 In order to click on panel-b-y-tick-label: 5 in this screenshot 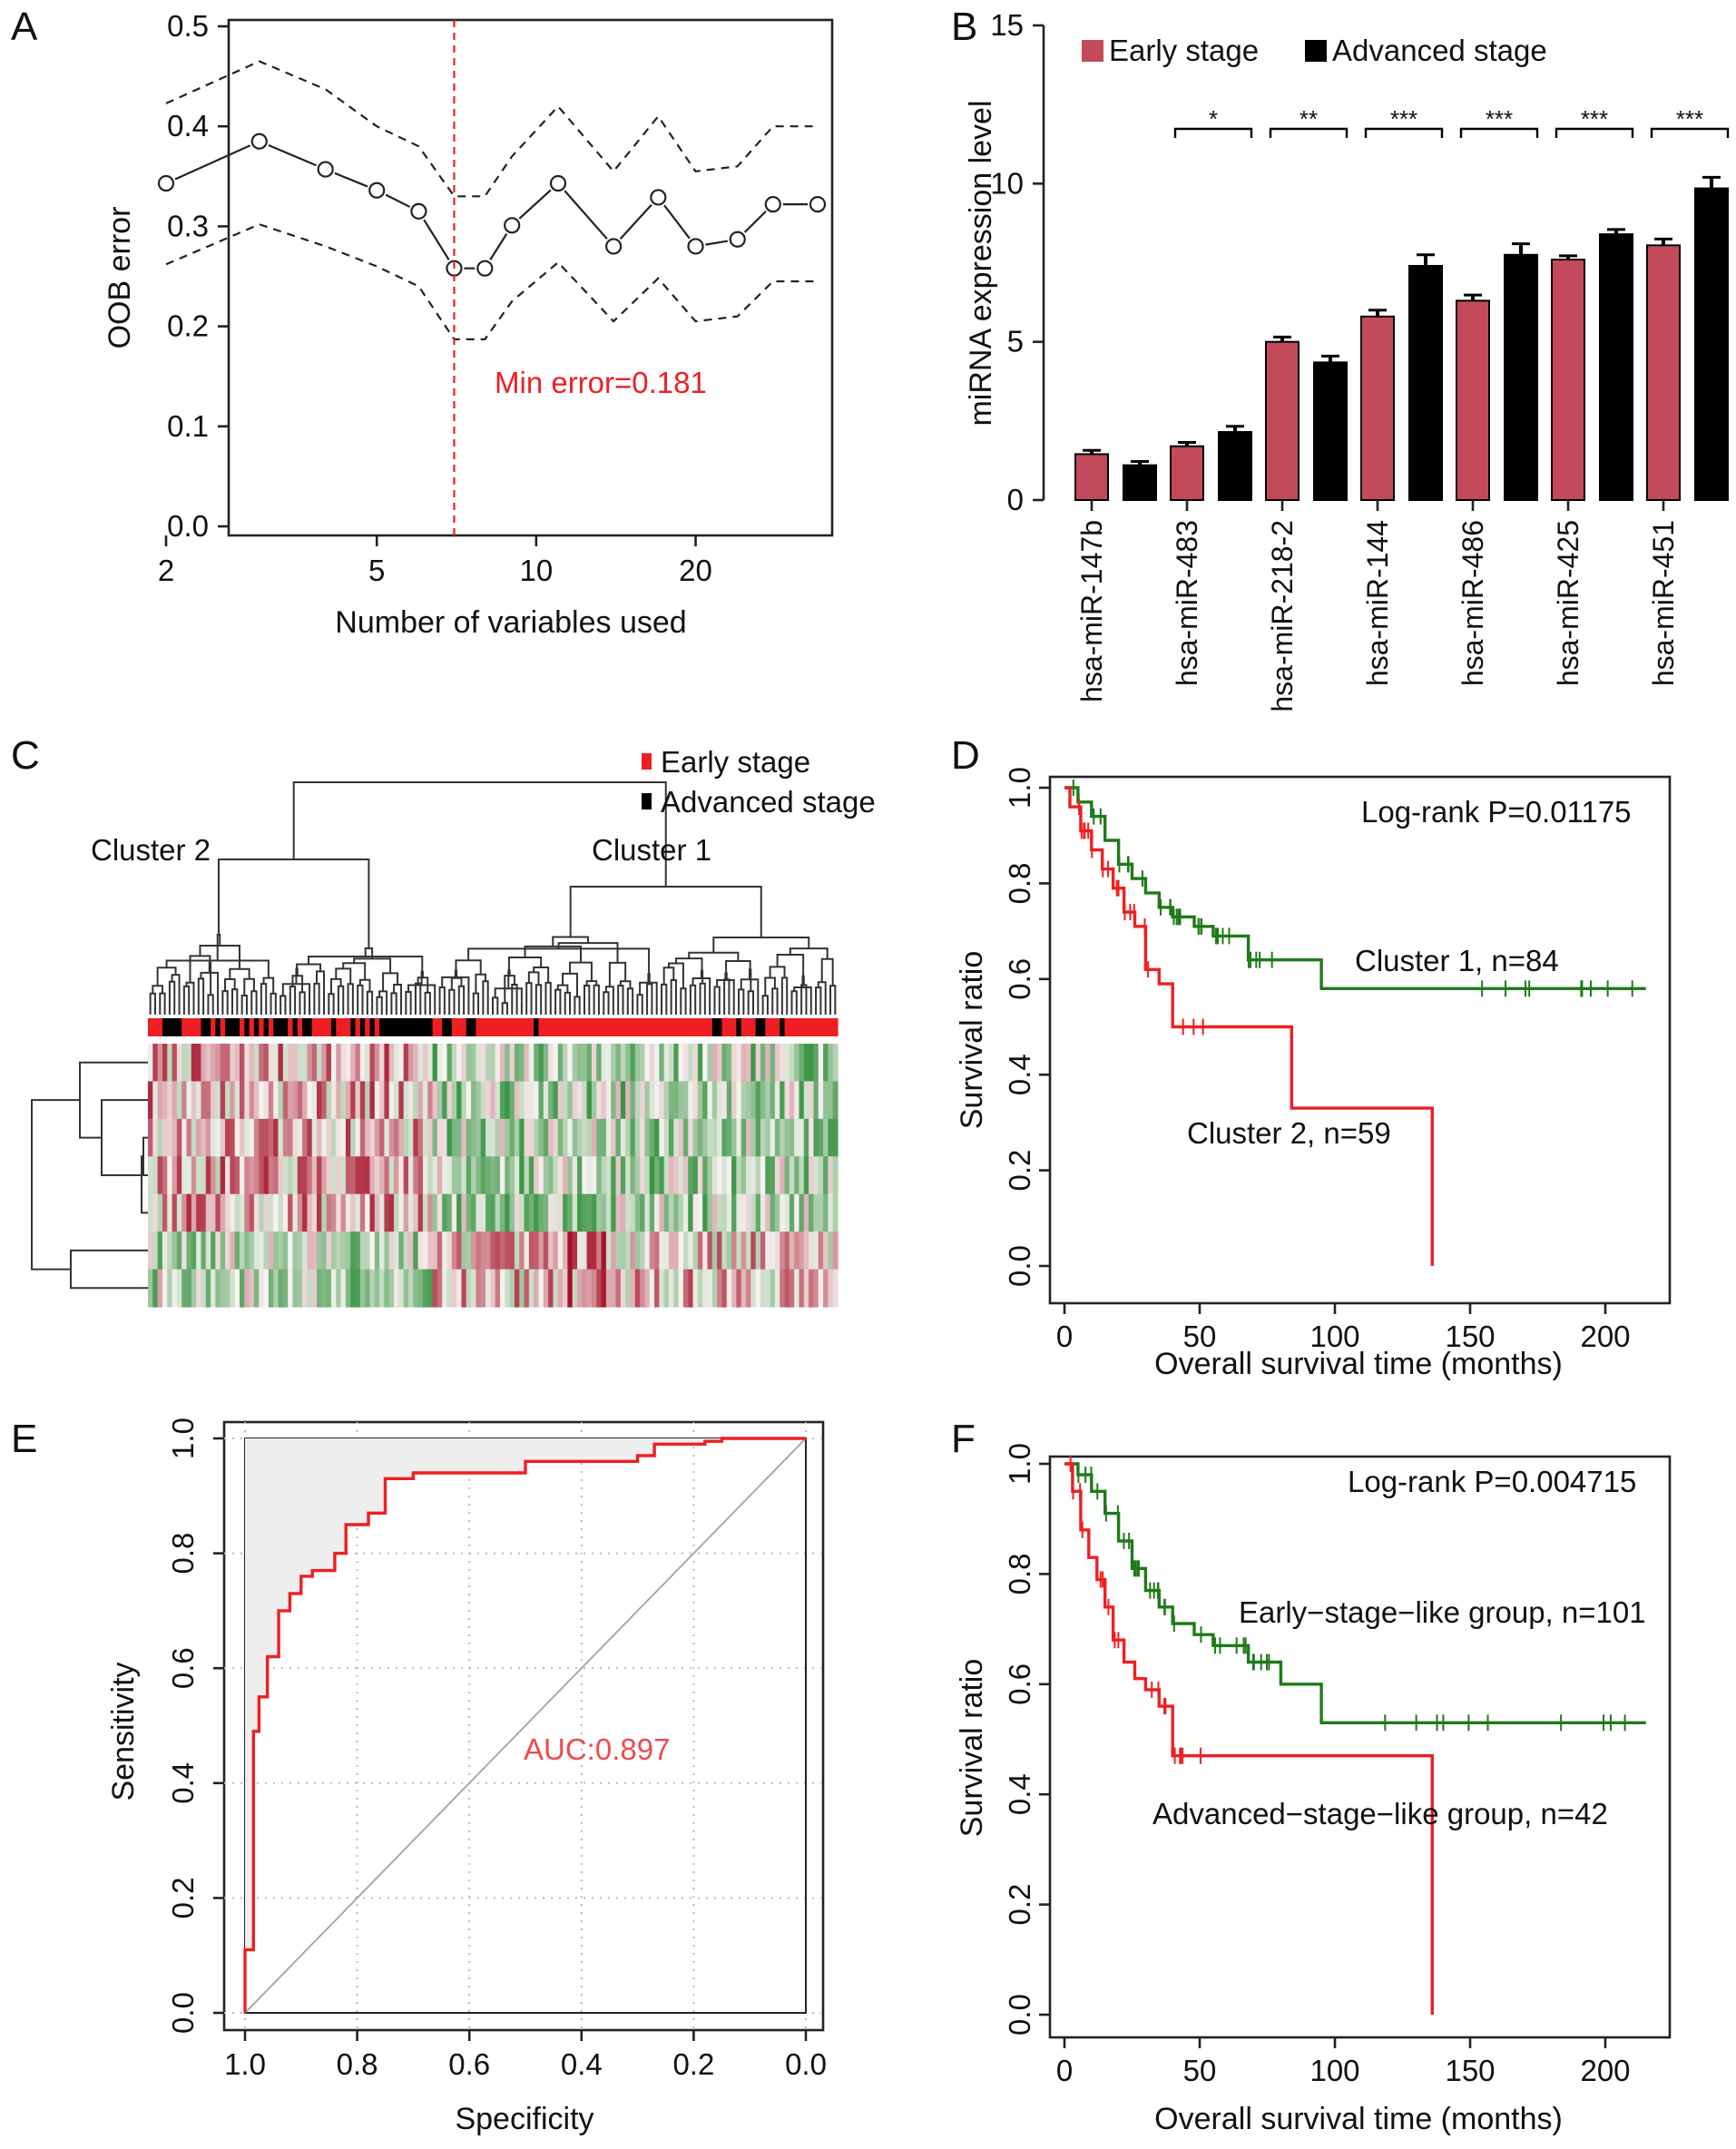, I will do `click(1015, 342)`.